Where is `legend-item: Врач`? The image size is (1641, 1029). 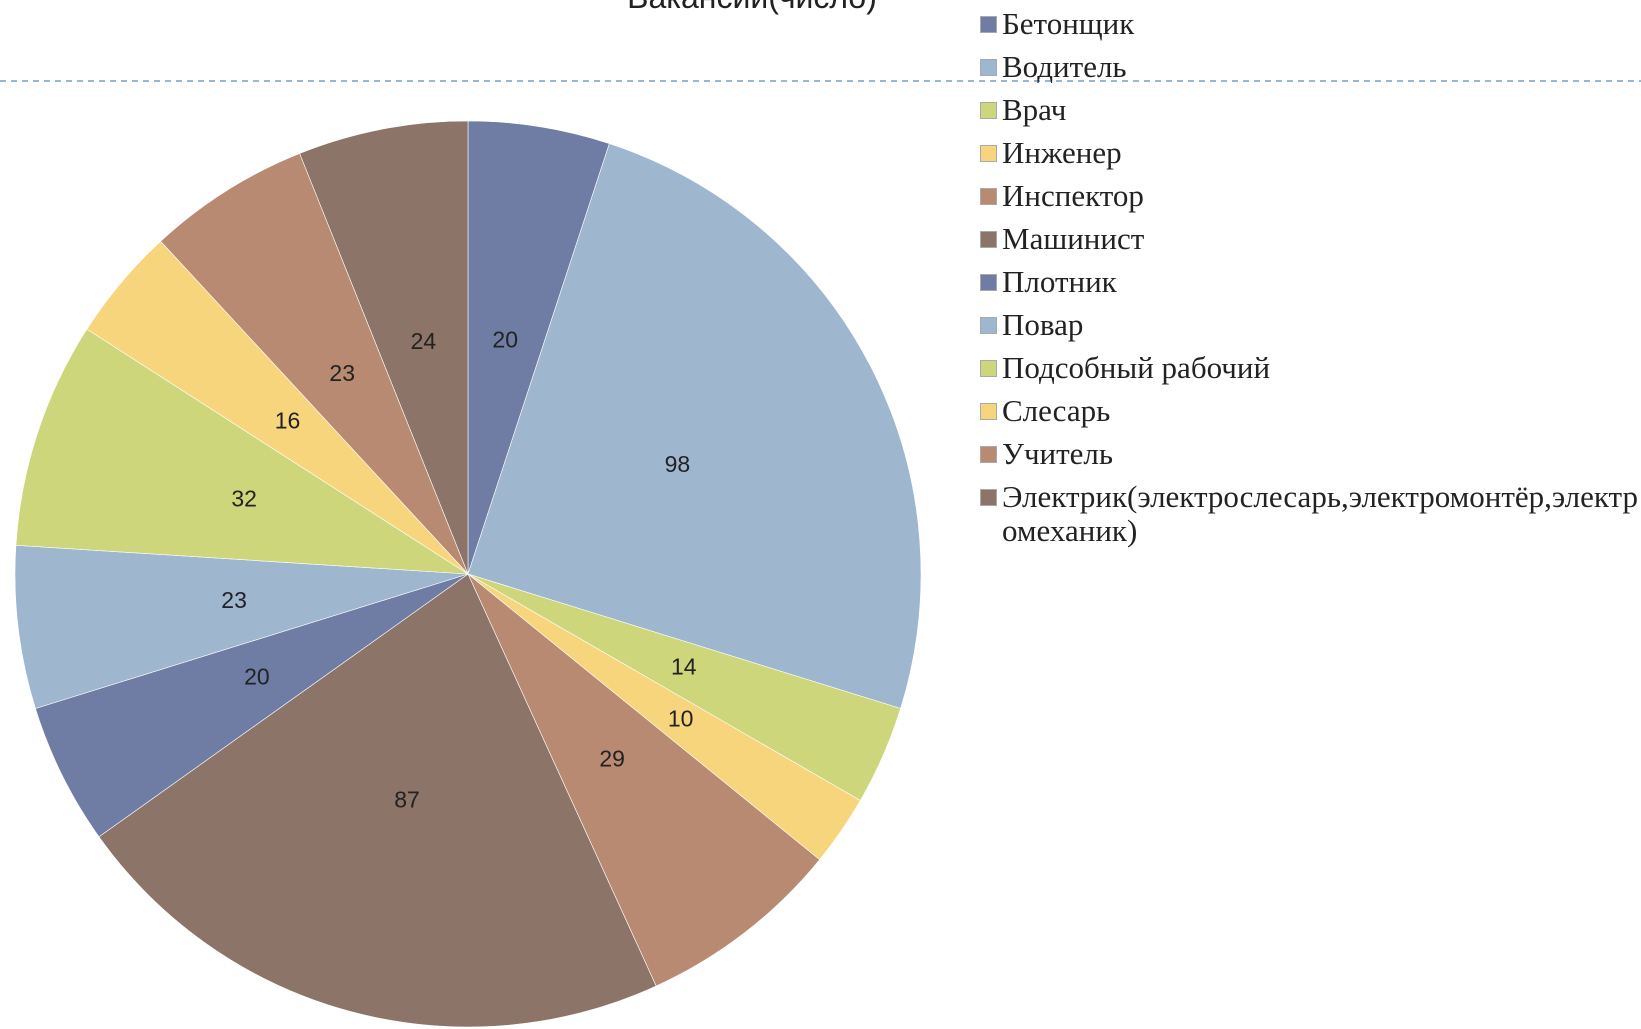 legend-item: Врач is located at coordinates (1310, 110).